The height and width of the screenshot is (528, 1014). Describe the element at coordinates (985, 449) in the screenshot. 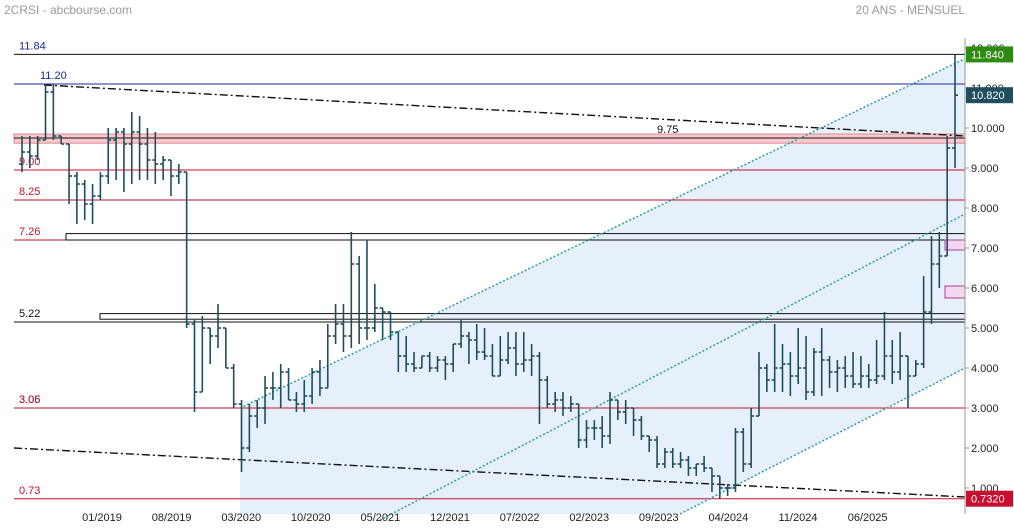

I see `y-tick-label: 2.000` at that location.